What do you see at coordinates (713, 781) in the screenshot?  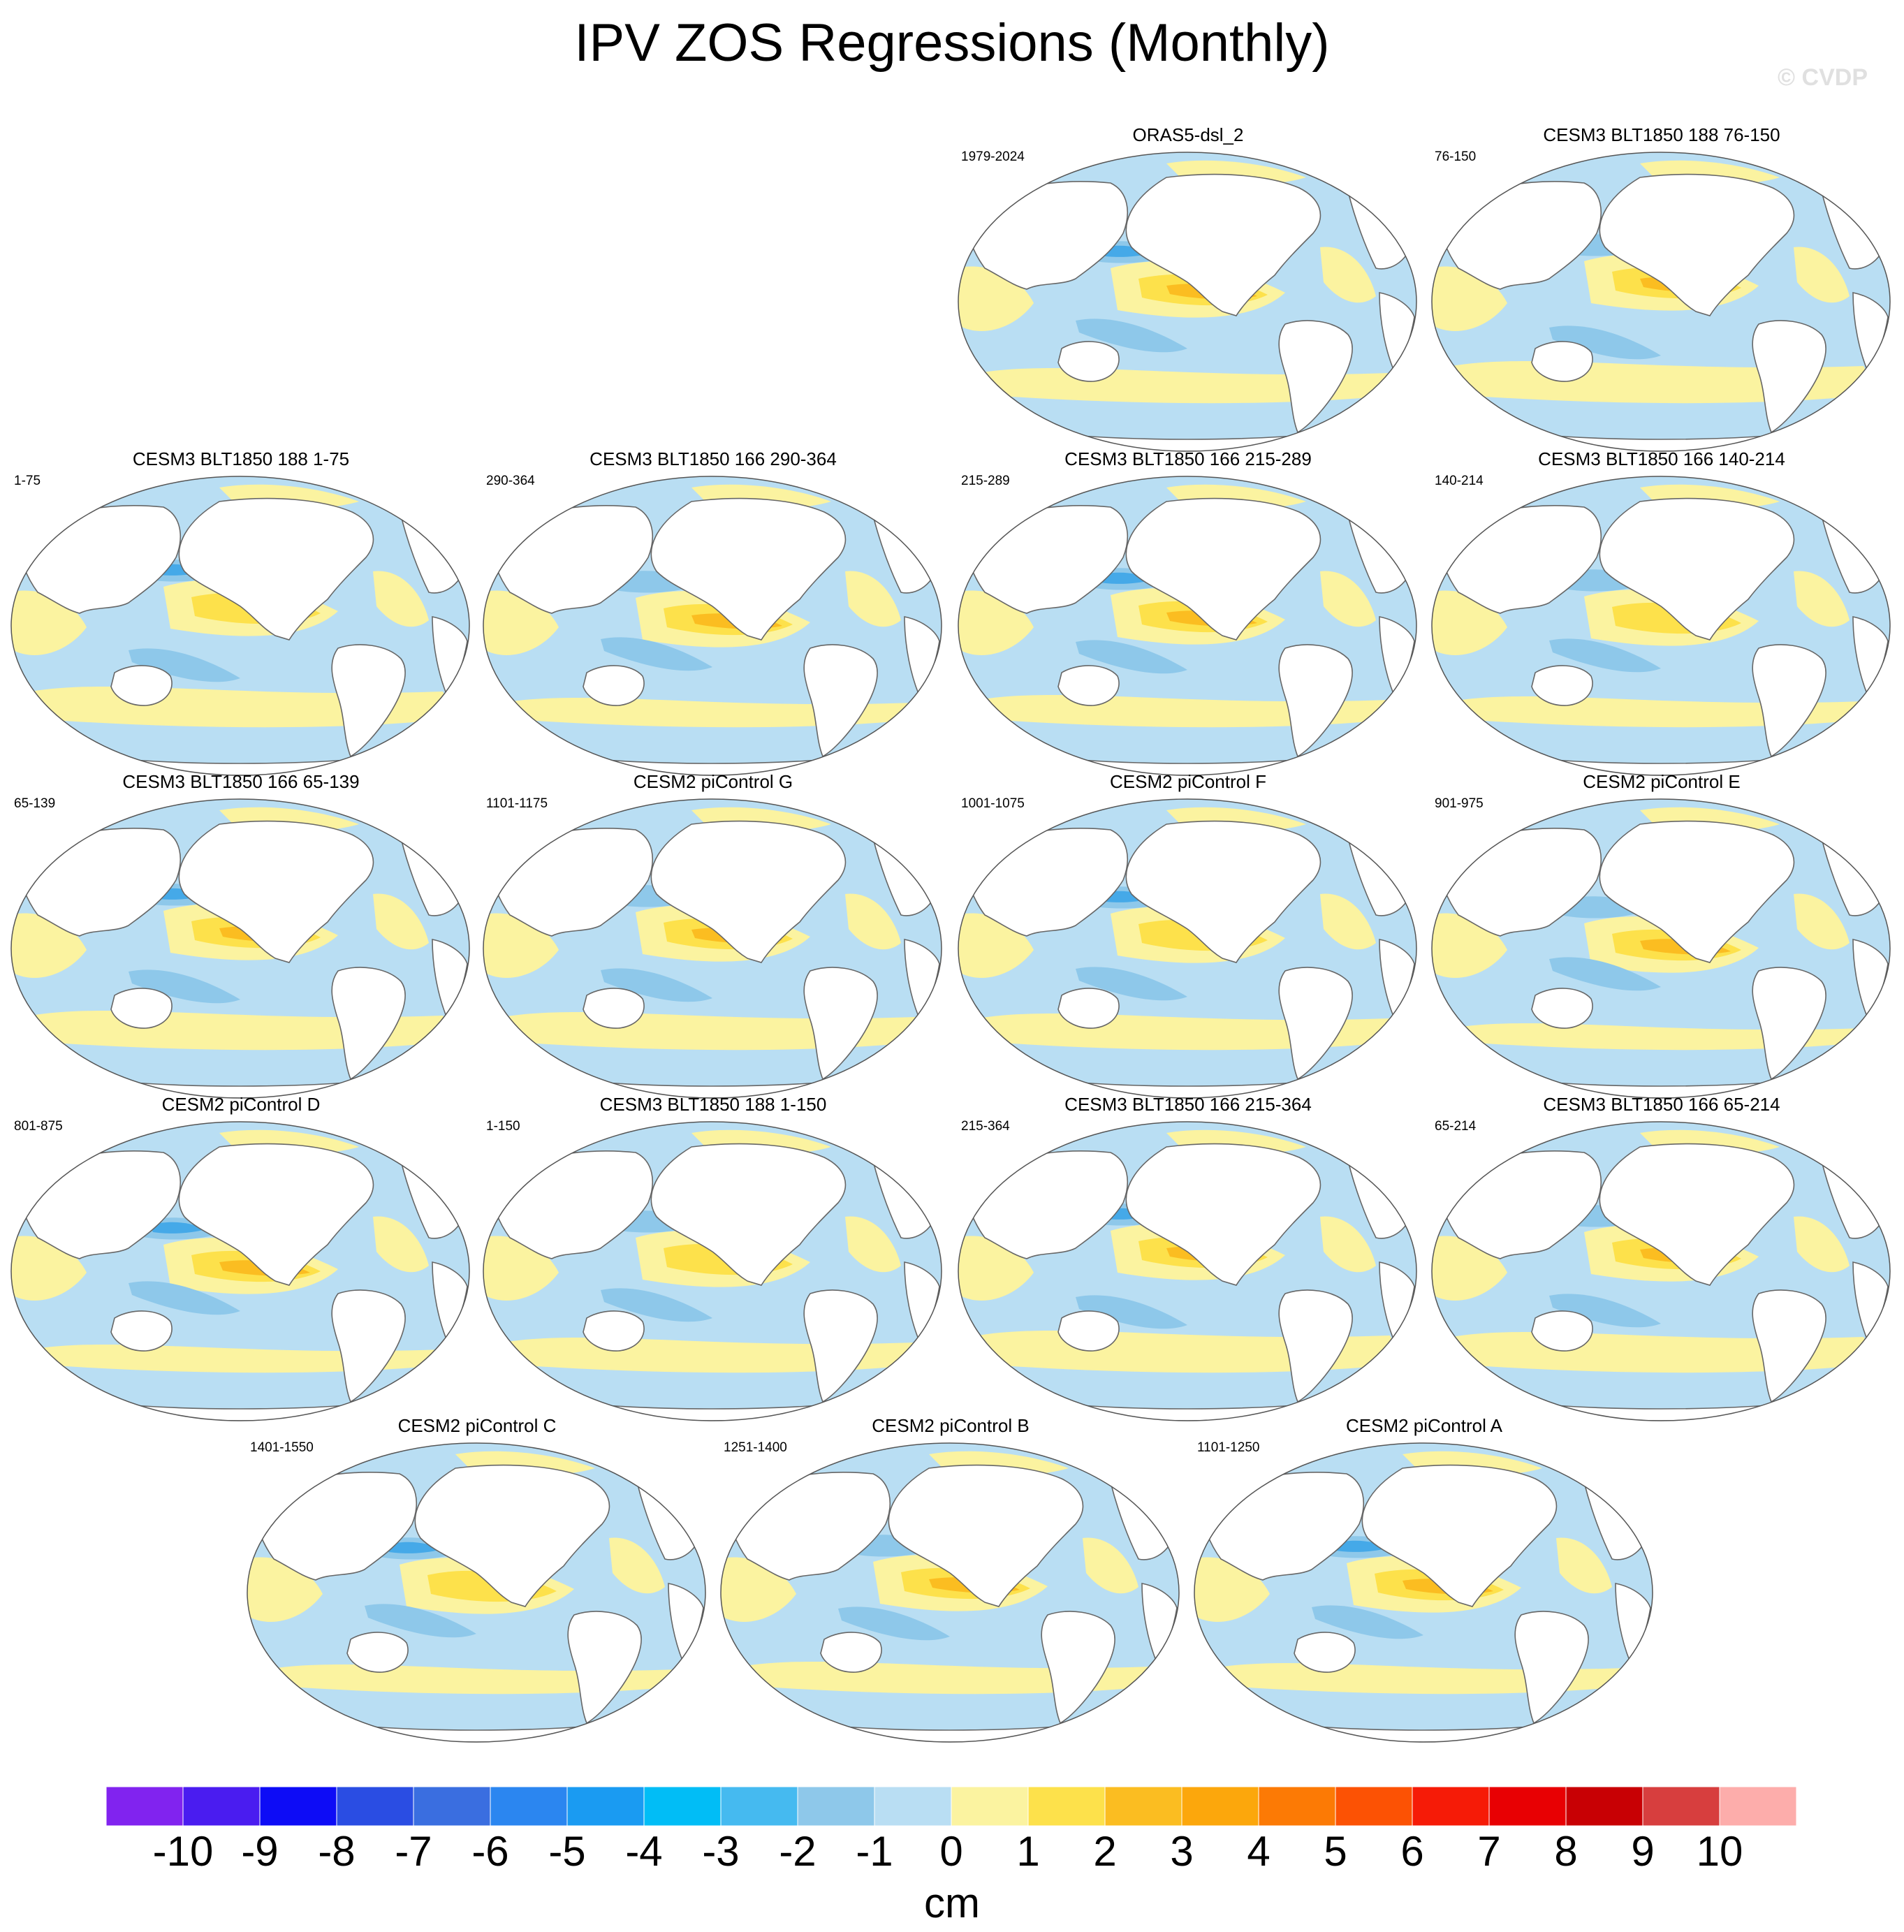 I see `panel-title: CESM2 piControl G` at bounding box center [713, 781].